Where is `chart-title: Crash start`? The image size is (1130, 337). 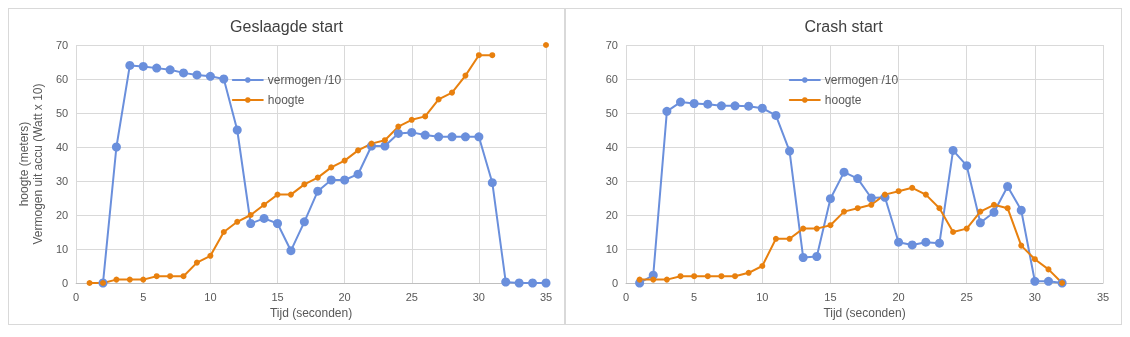 chart-title: Crash start is located at coordinates (844, 26).